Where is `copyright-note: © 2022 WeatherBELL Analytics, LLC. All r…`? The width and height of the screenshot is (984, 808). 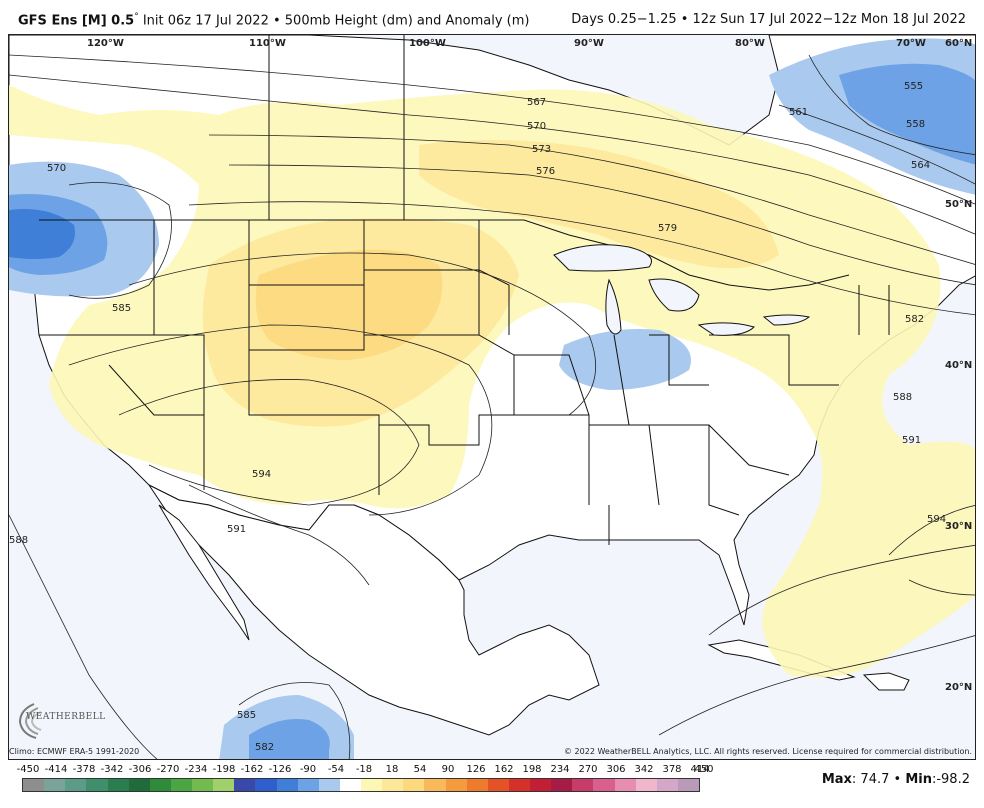 copyright-note: © 2022 WeatherBELL Analytics, LLC. All r… is located at coordinates (768, 751).